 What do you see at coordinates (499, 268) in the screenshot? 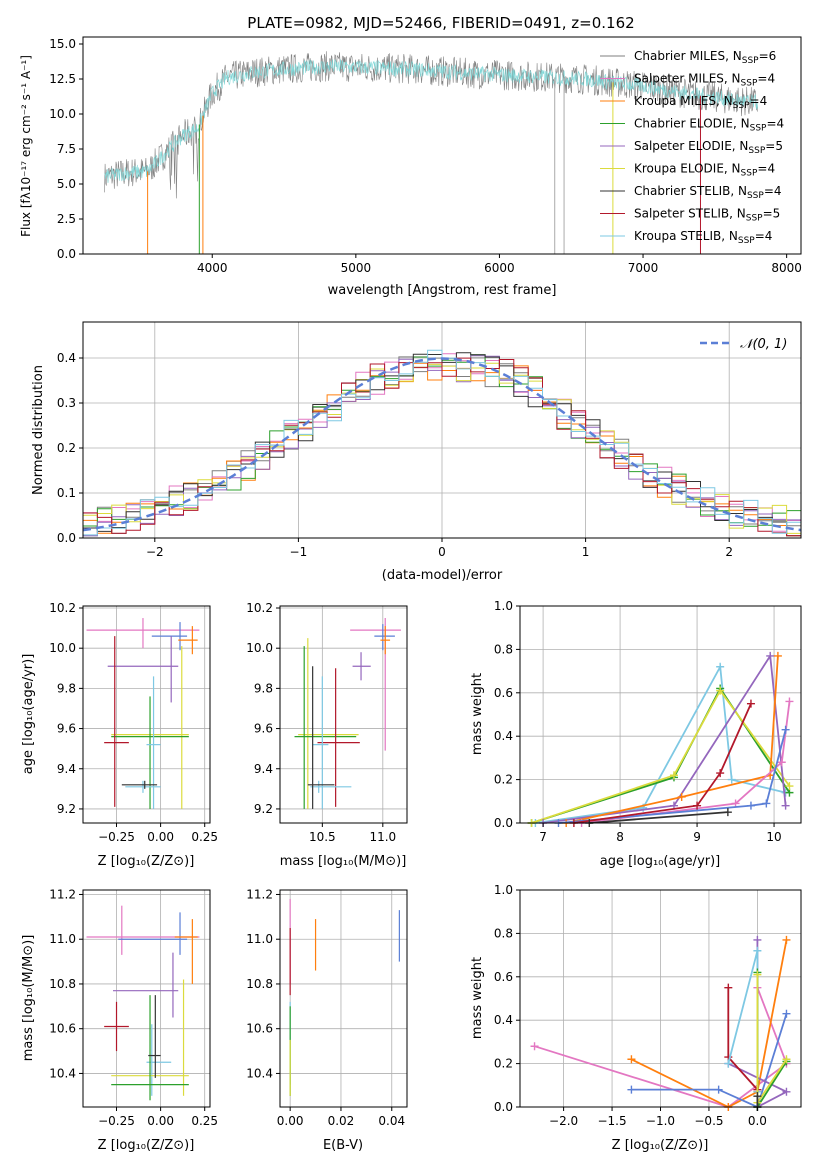
I see `x-tick-label: 6000` at bounding box center [499, 268].